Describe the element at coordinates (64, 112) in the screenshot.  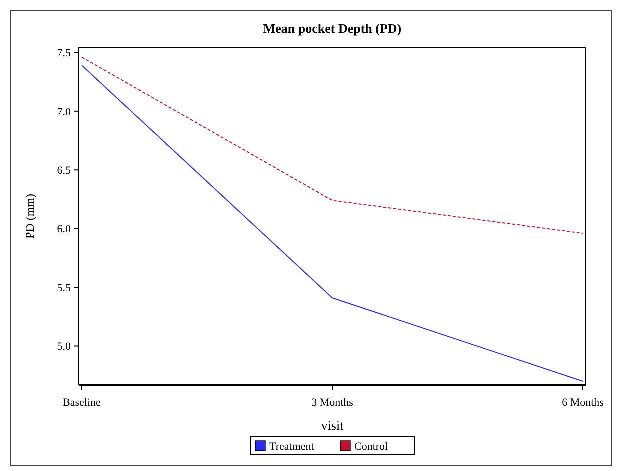
I see `y-tick-label: 7.0` at that location.